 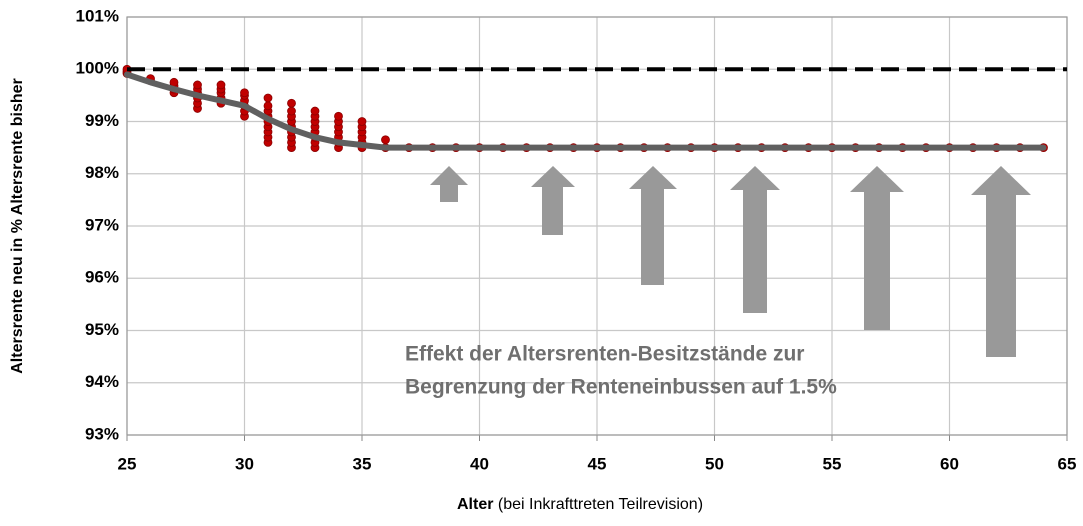 I want to click on x-tick-label: 30, so click(x=244, y=463).